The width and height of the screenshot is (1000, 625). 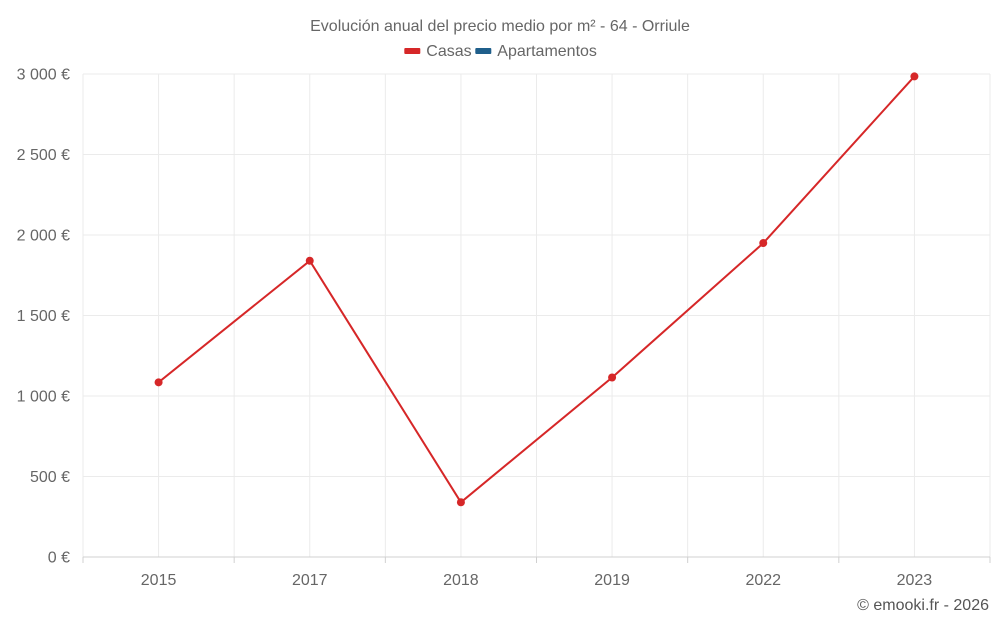 What do you see at coordinates (923, 605) in the screenshot?
I see `copyright-footer: © emooki.fr - 2026` at bounding box center [923, 605].